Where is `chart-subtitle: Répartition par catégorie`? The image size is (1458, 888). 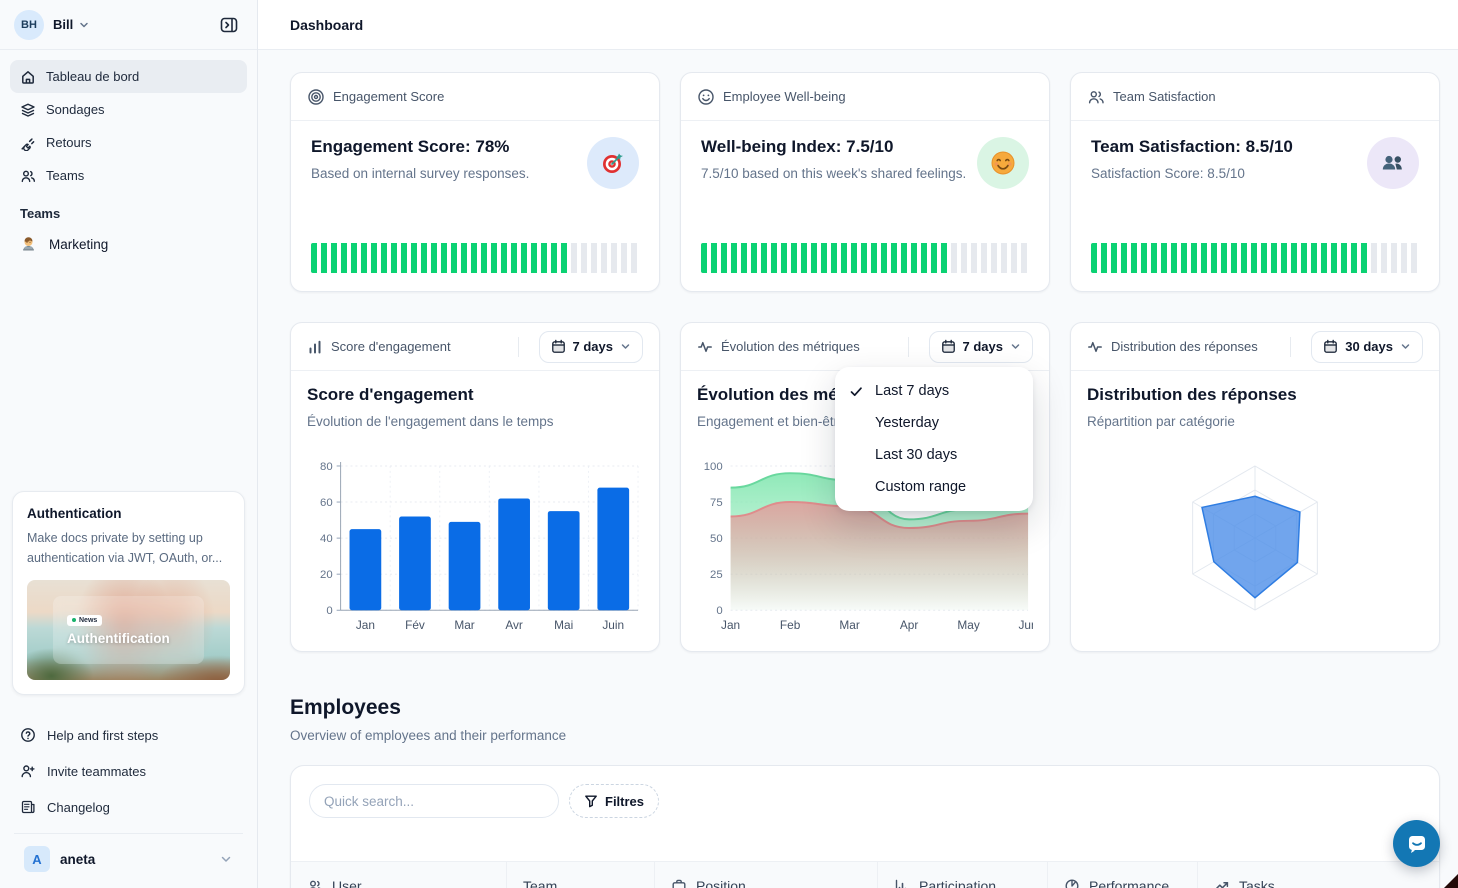
chart-subtitle: Répartition par catégorie is located at coordinates (1161, 421).